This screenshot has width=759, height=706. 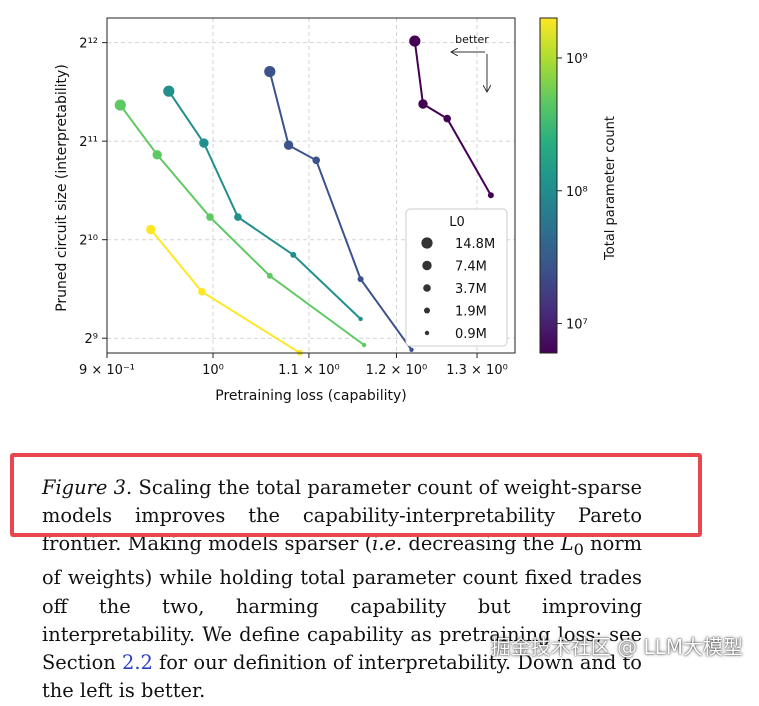 What do you see at coordinates (548, 185) in the screenshot?
I see `colorbar-gradient` at bounding box center [548, 185].